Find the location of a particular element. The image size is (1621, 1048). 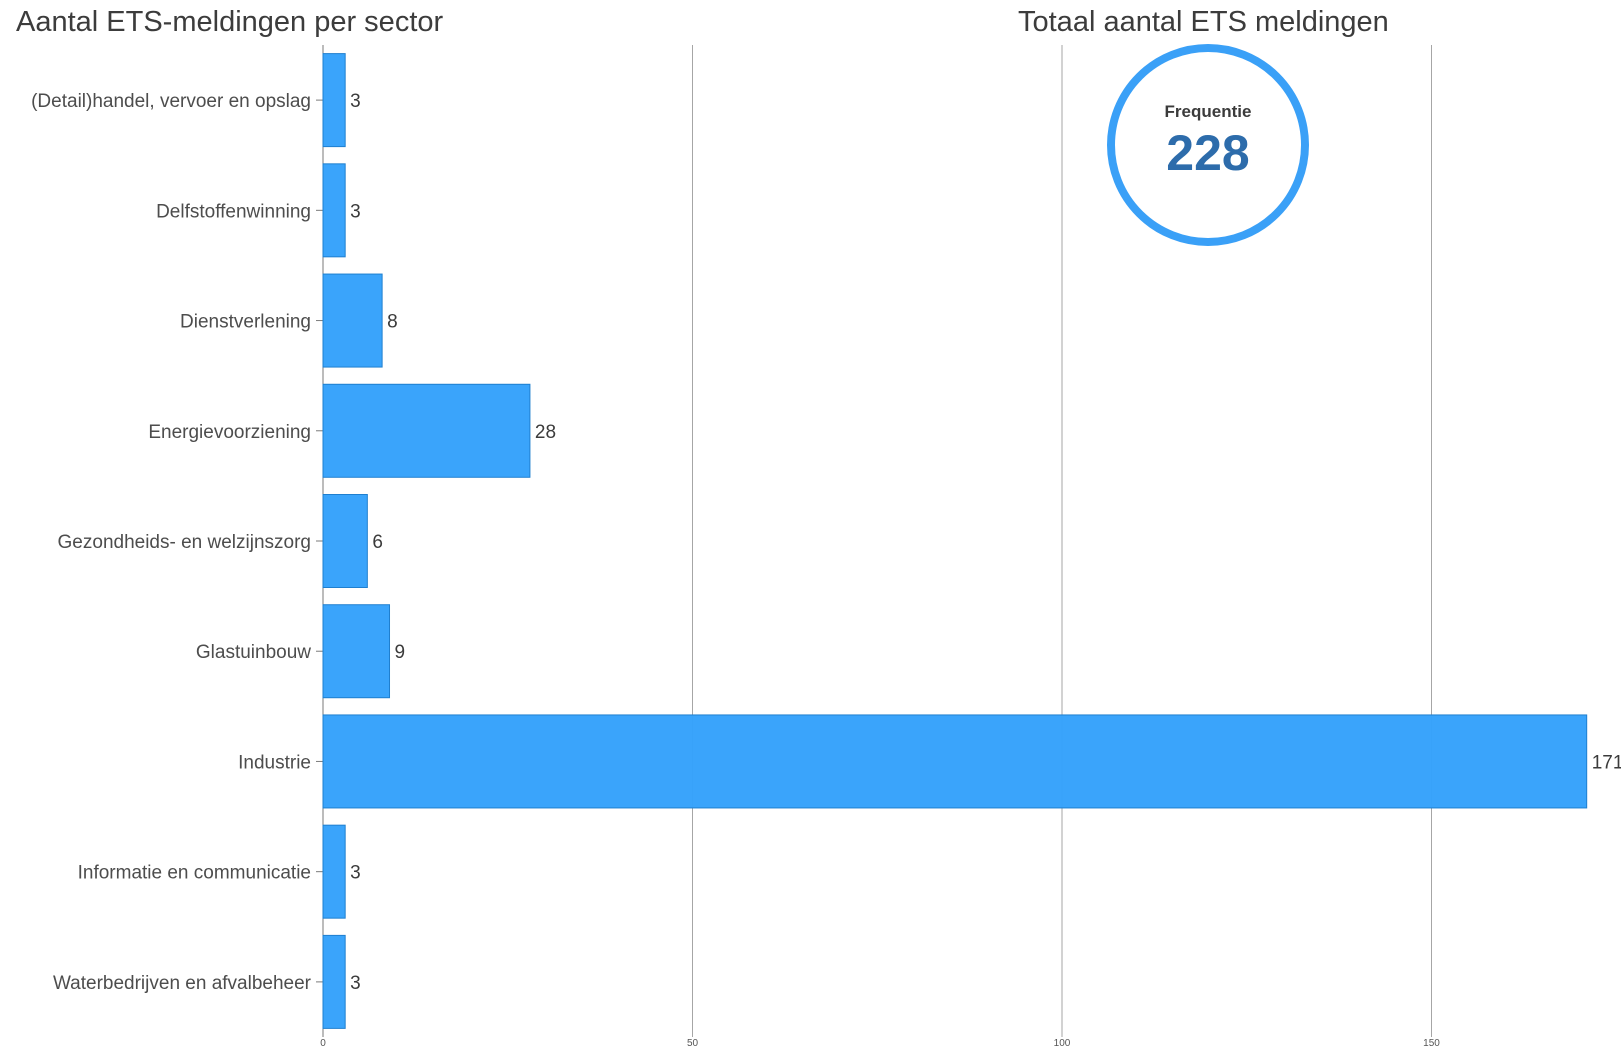

kpi-label: Frequentie is located at coordinates (1208, 111).